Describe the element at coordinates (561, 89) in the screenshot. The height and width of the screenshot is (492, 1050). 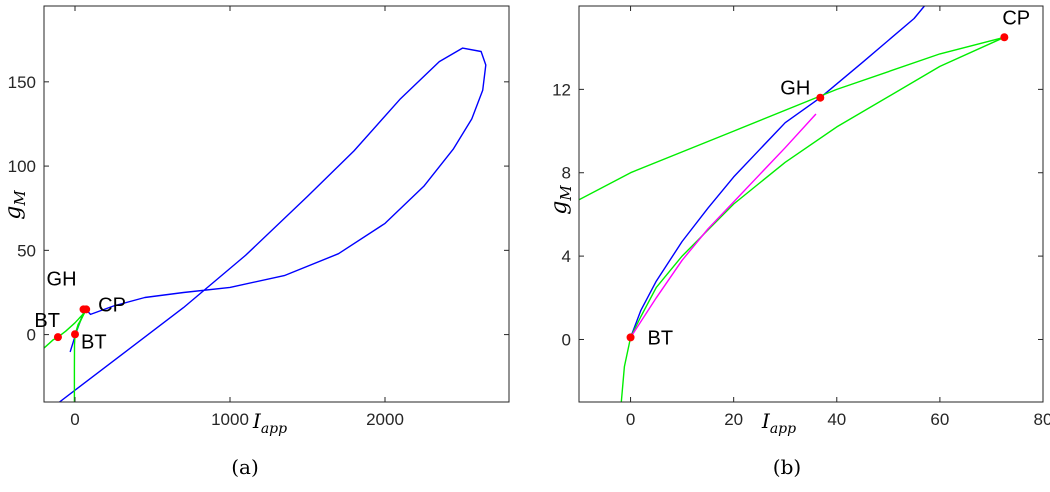
I see `y-tick-label: 12` at that location.